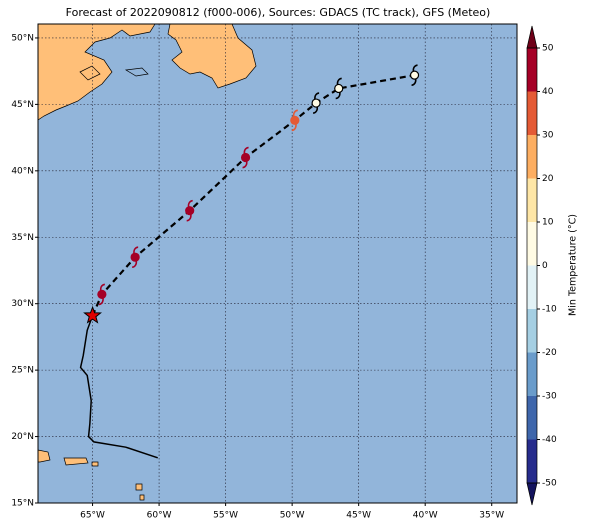  Describe the element at coordinates (292, 516) in the screenshot. I see `x-tick-label: 50°W` at that location.